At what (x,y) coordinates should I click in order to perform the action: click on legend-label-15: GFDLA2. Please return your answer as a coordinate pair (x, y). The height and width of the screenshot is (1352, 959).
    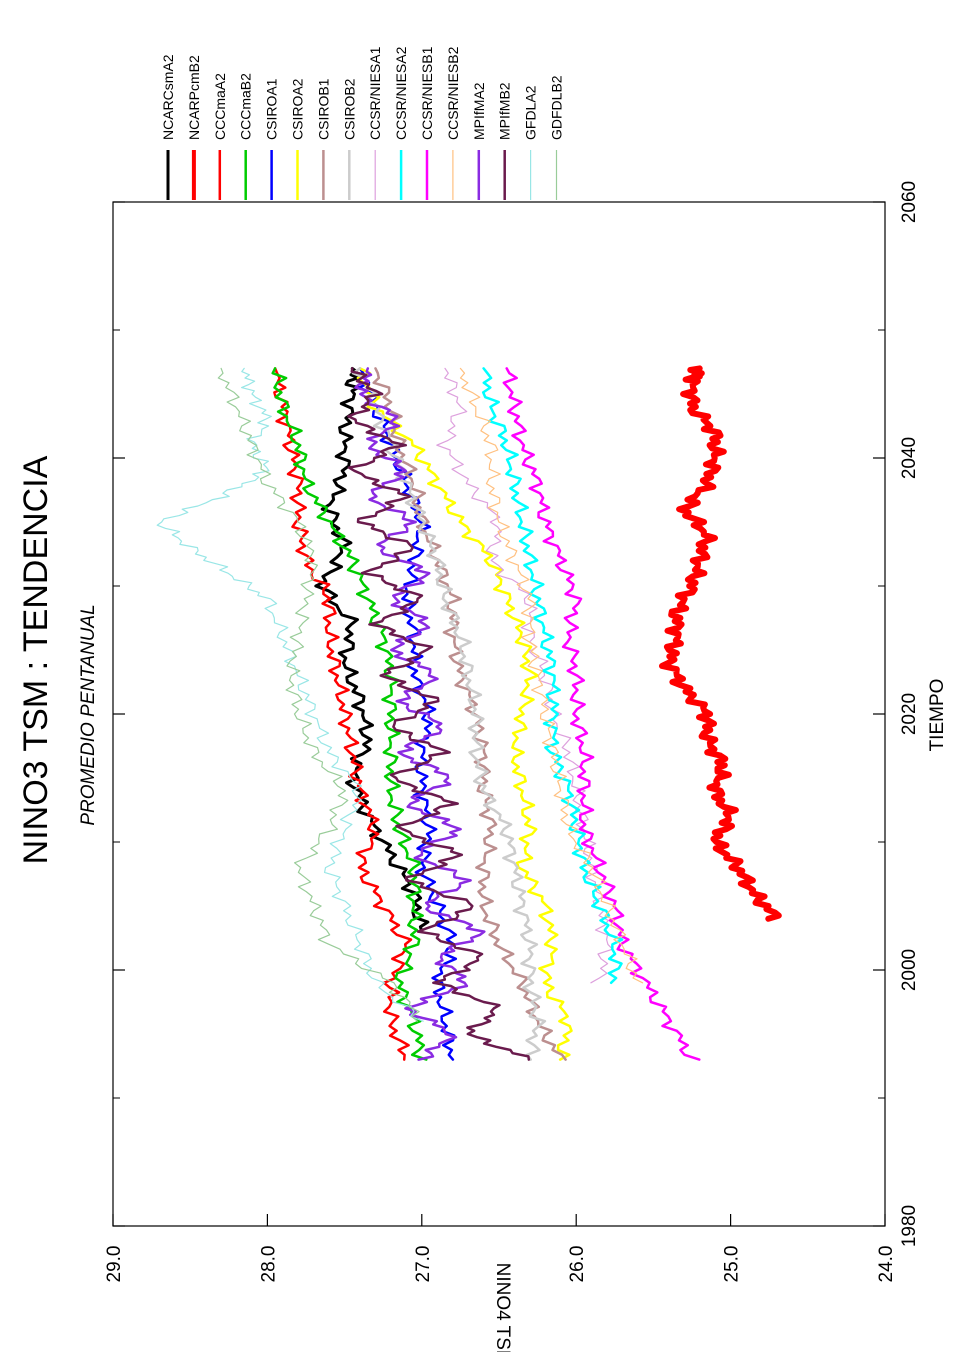
    Looking at the image, I should click on (531, 112).